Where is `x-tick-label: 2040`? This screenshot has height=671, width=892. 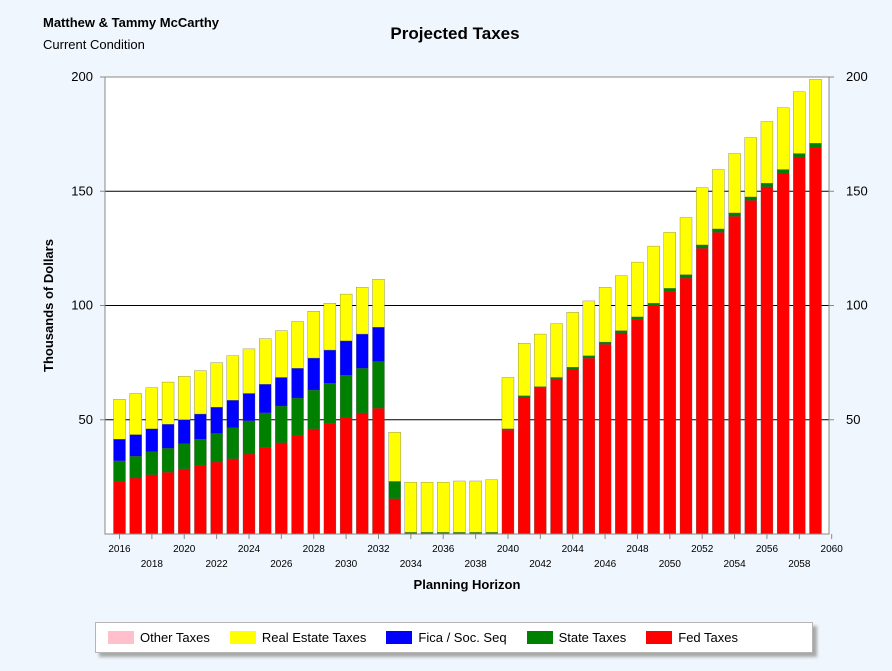
x-tick-label: 2040 is located at coordinates (508, 549).